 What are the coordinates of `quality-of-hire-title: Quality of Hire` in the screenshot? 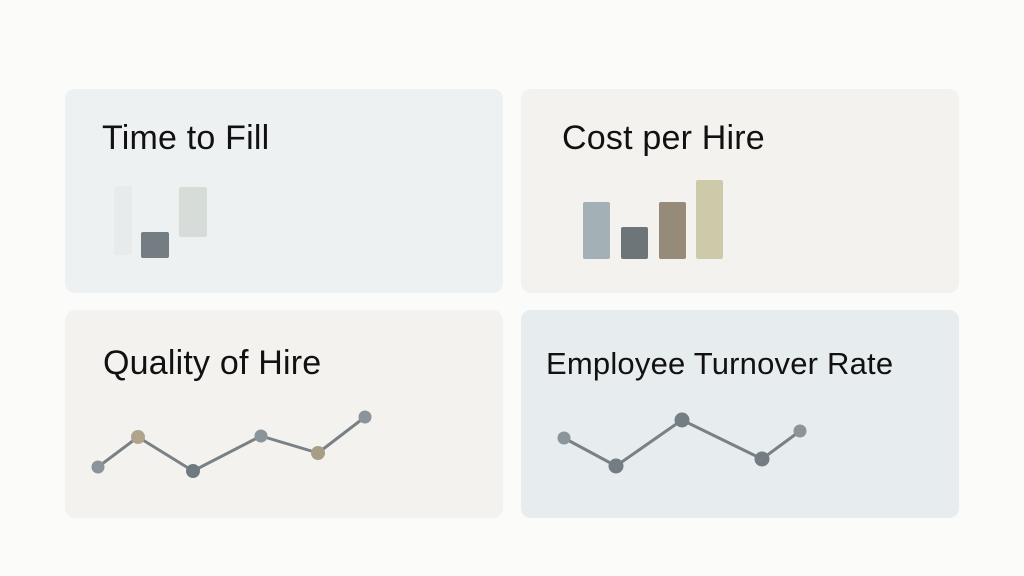 It's located at (212, 363).